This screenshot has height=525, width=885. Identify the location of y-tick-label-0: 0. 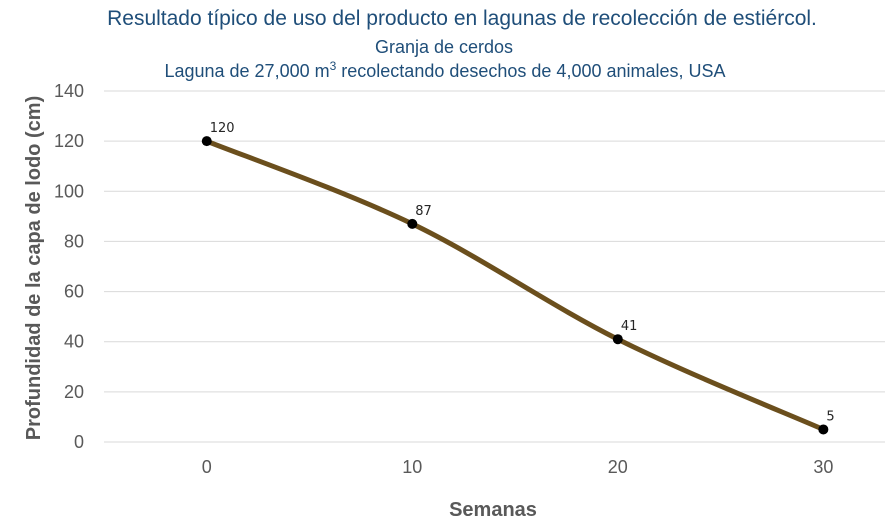
(79, 442).